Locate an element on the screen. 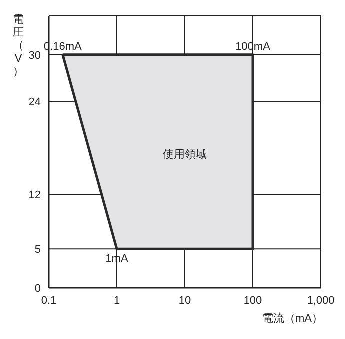  y-axis-title: 電圧（V） is located at coordinates (18, 46).